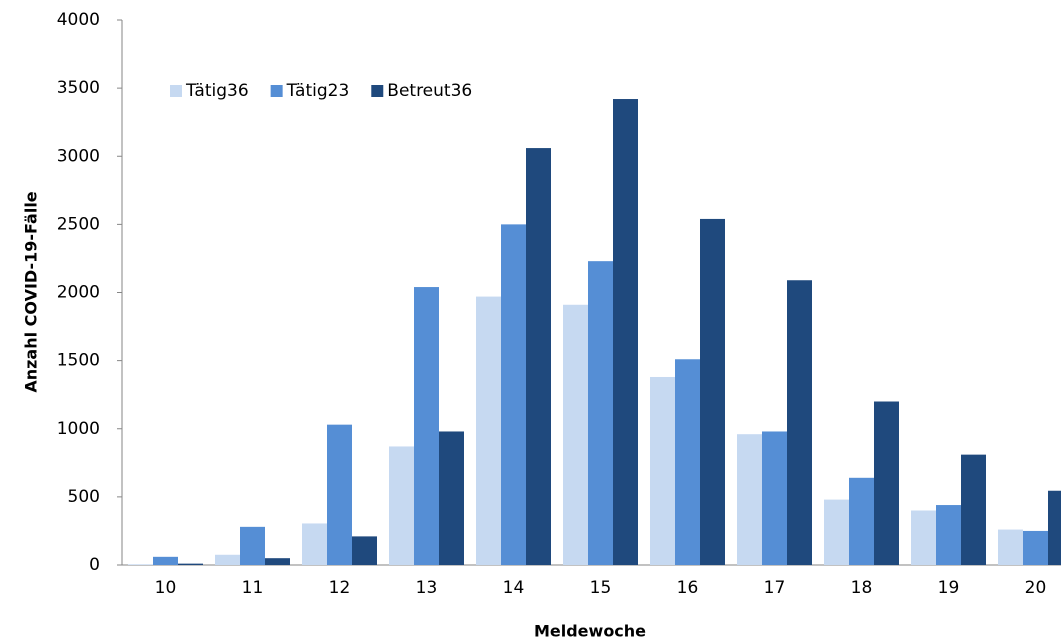 The height and width of the screenshot is (644, 1061). What do you see at coordinates (318, 91) in the screenshot?
I see `legend-label: Tätig23` at bounding box center [318, 91].